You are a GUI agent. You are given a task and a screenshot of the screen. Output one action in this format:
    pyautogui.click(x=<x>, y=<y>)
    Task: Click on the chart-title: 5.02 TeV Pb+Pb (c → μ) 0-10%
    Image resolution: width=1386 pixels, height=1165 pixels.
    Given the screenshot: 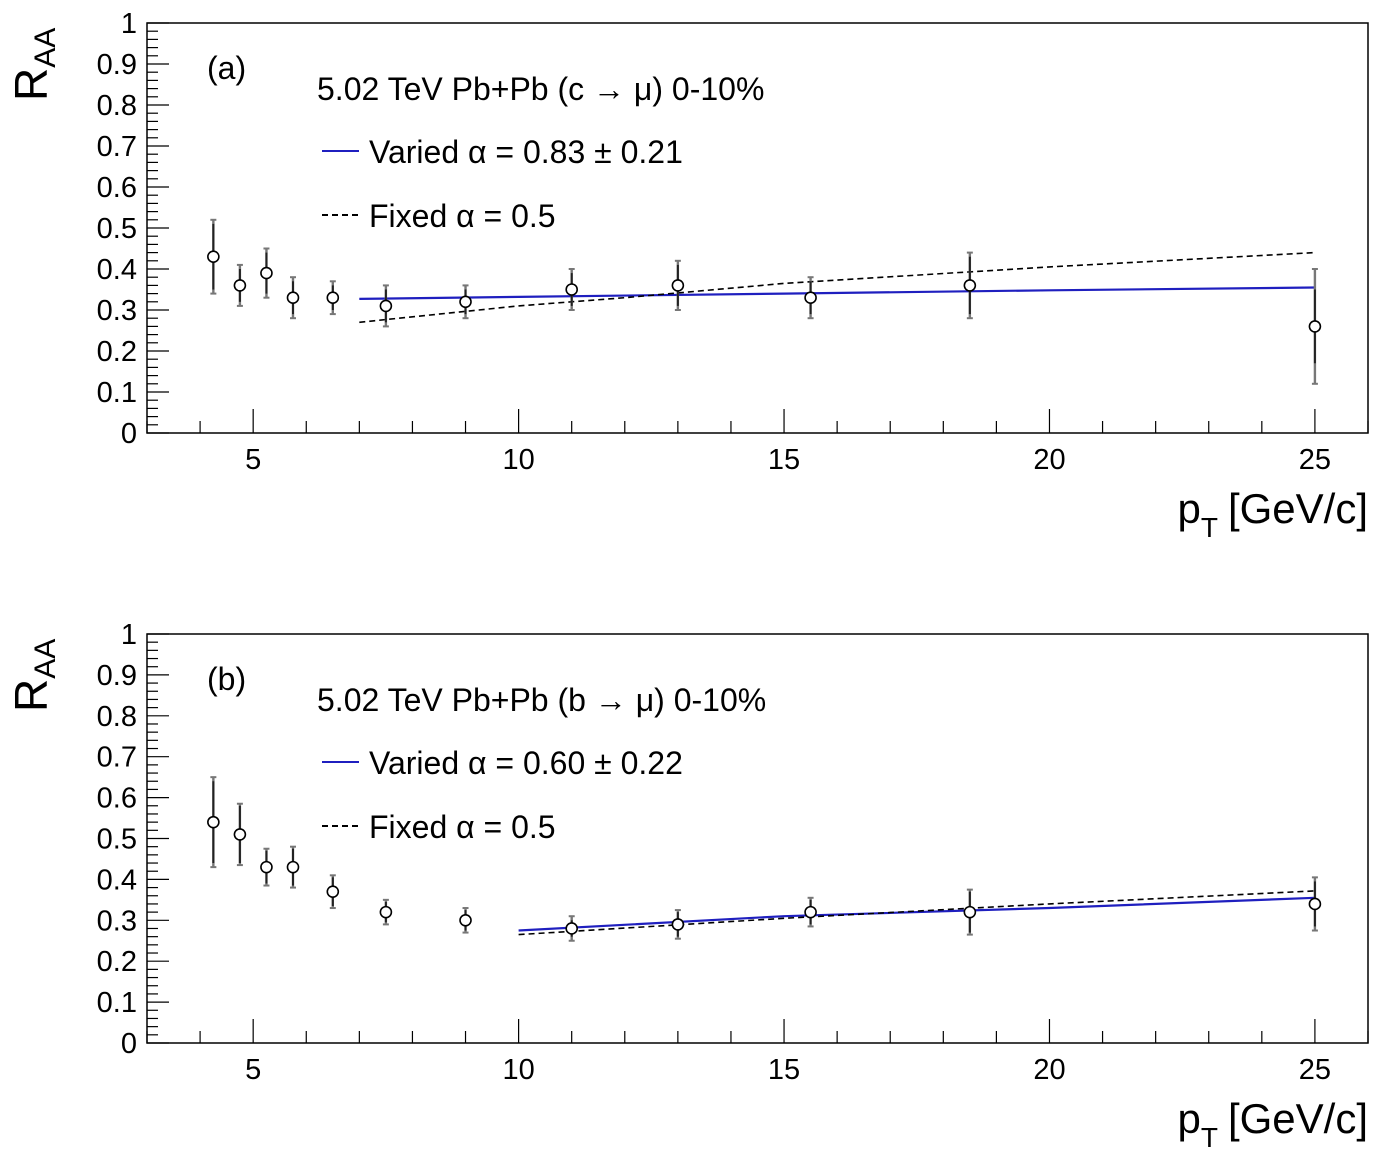 What is the action you would take?
    pyautogui.click(x=540, y=89)
    